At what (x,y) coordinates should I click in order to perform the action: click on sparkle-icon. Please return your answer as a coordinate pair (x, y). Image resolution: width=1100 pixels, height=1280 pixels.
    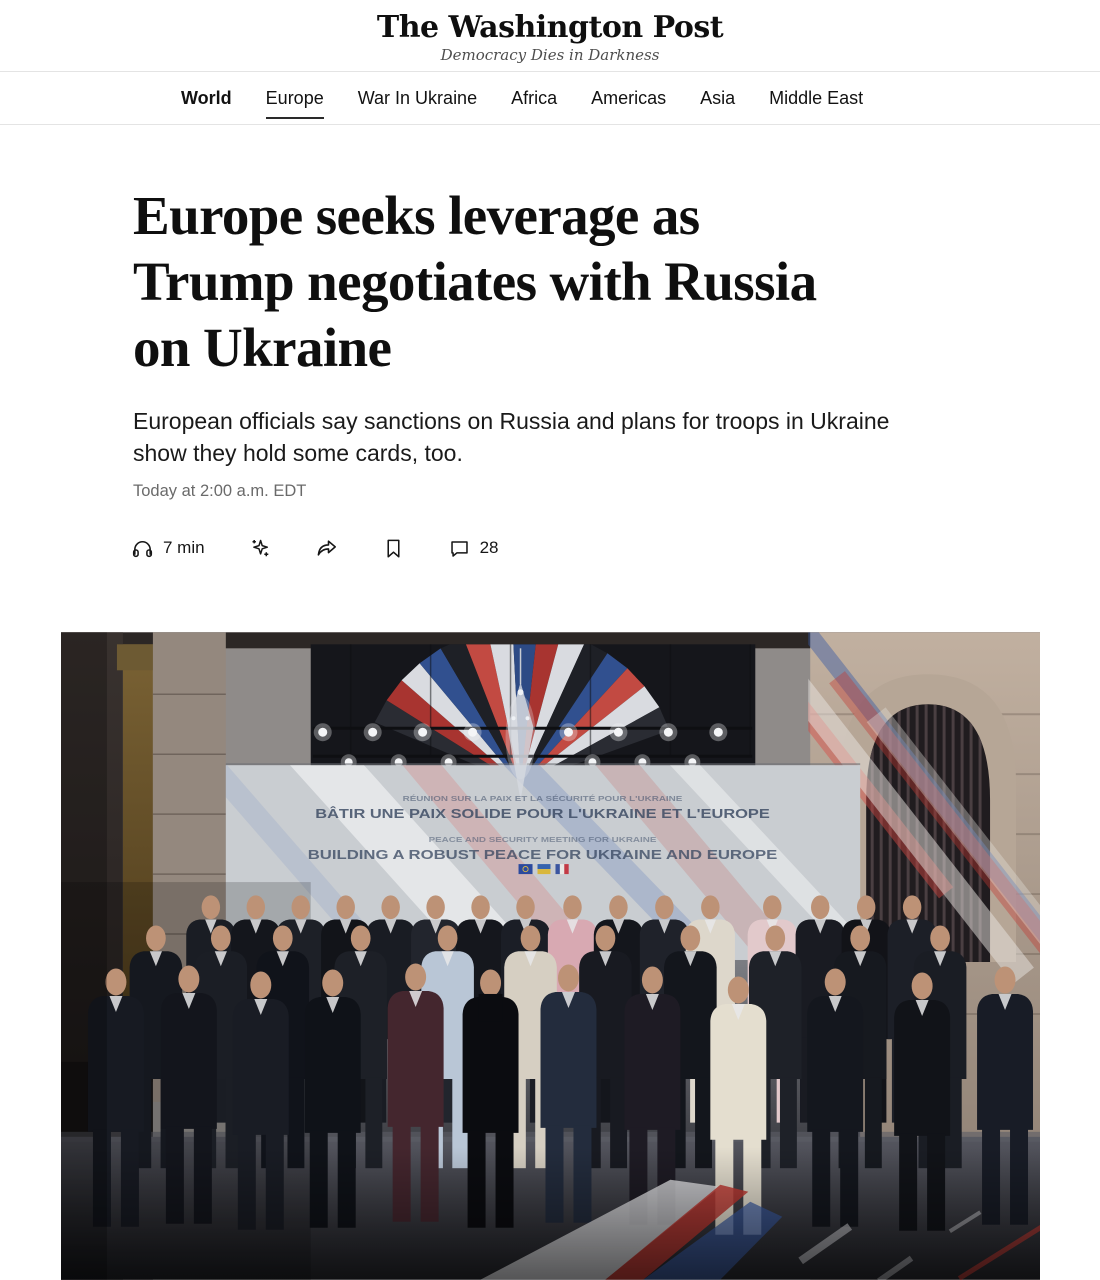
    Looking at the image, I should click on (260, 548).